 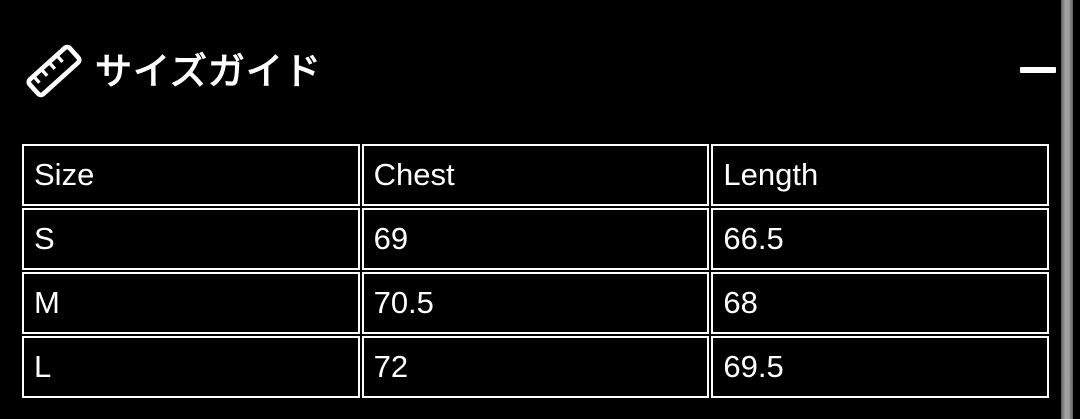 I want to click on ruler-icon, so click(x=54, y=71).